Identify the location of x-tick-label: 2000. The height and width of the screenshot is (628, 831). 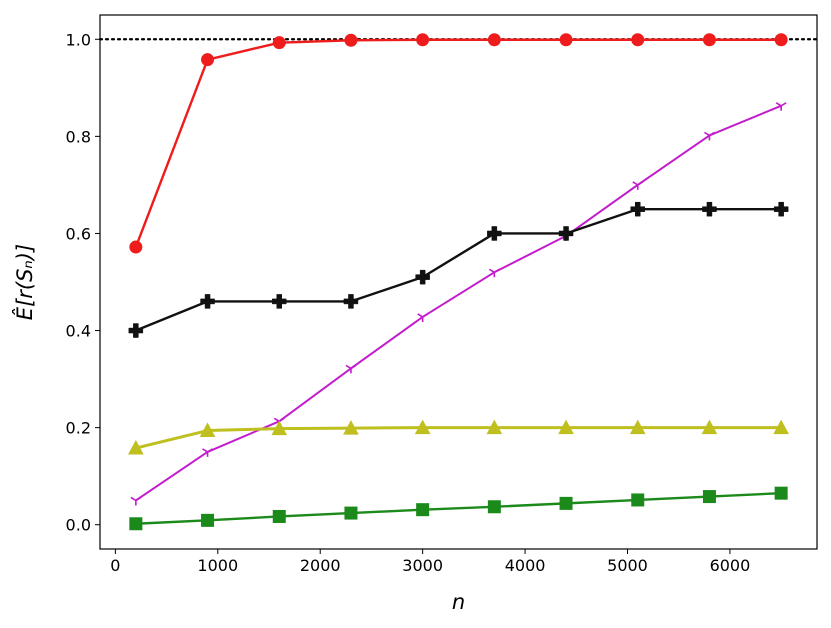
(320, 565).